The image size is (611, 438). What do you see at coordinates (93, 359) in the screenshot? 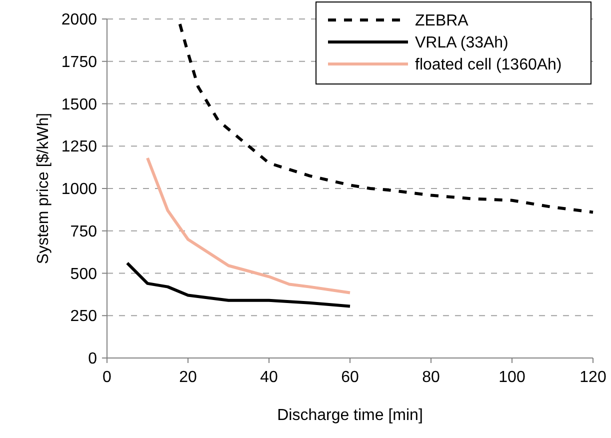
I see `y-tick-label: 0` at bounding box center [93, 359].